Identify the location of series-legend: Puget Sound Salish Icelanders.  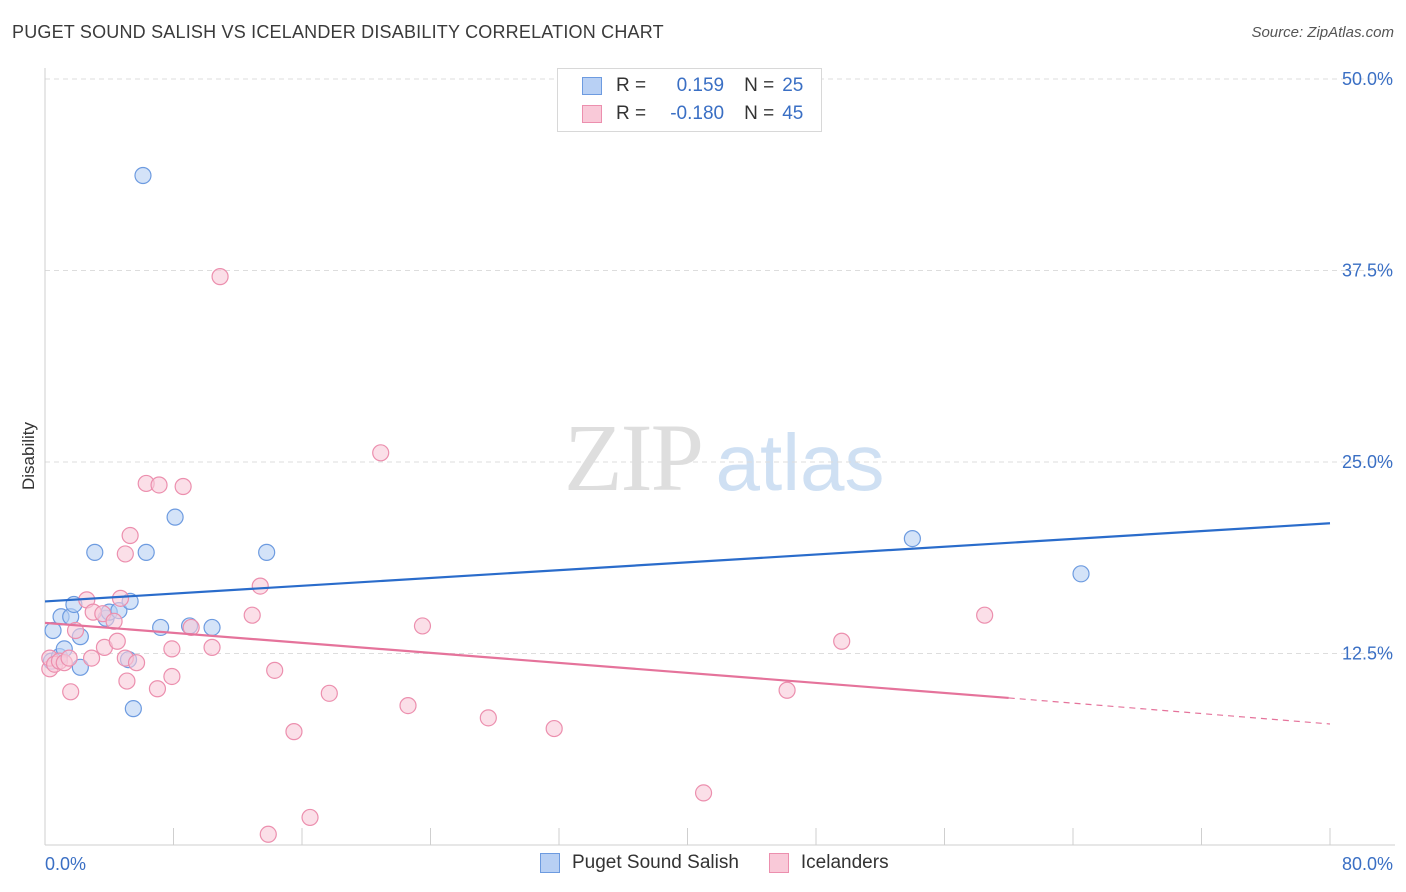
(714, 863).